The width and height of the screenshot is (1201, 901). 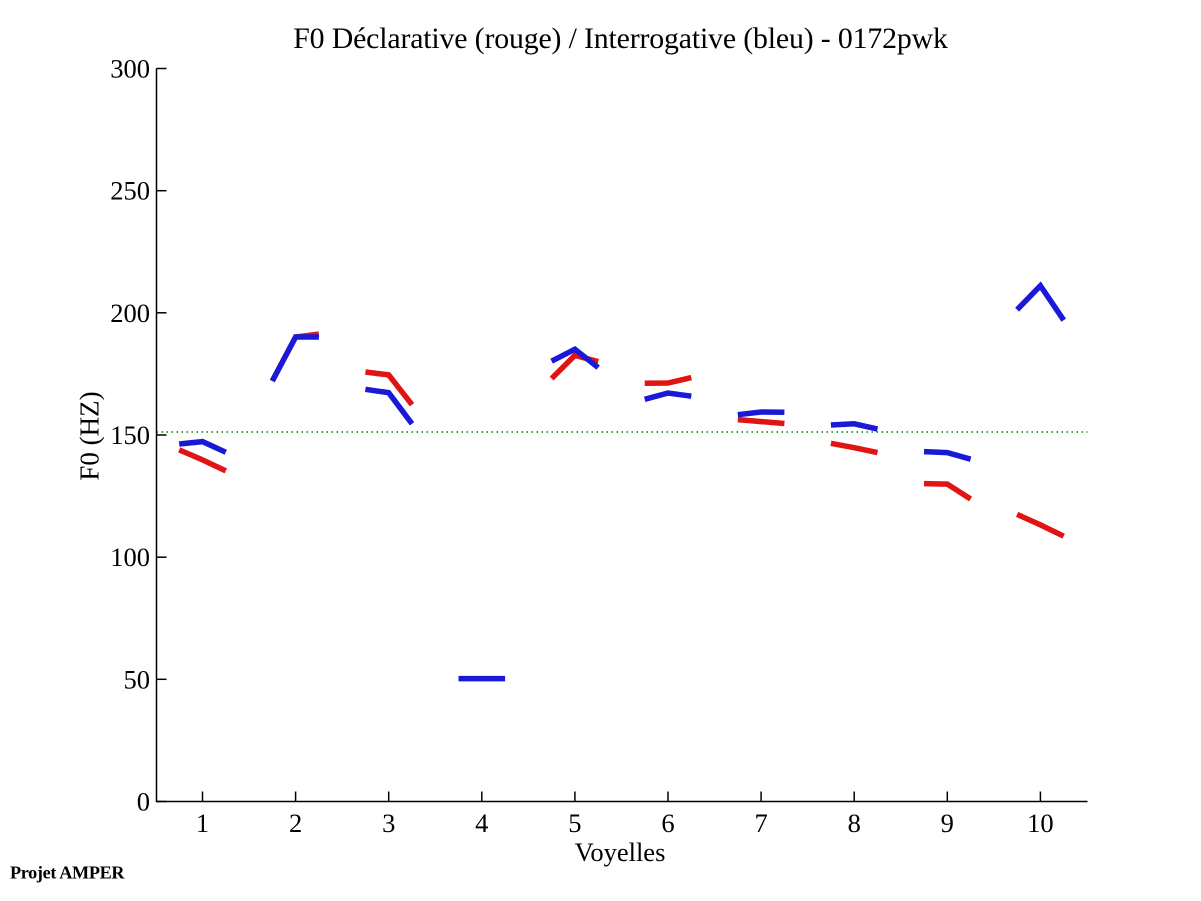 What do you see at coordinates (388, 823) in the screenshot?
I see `svg-text: 3` at bounding box center [388, 823].